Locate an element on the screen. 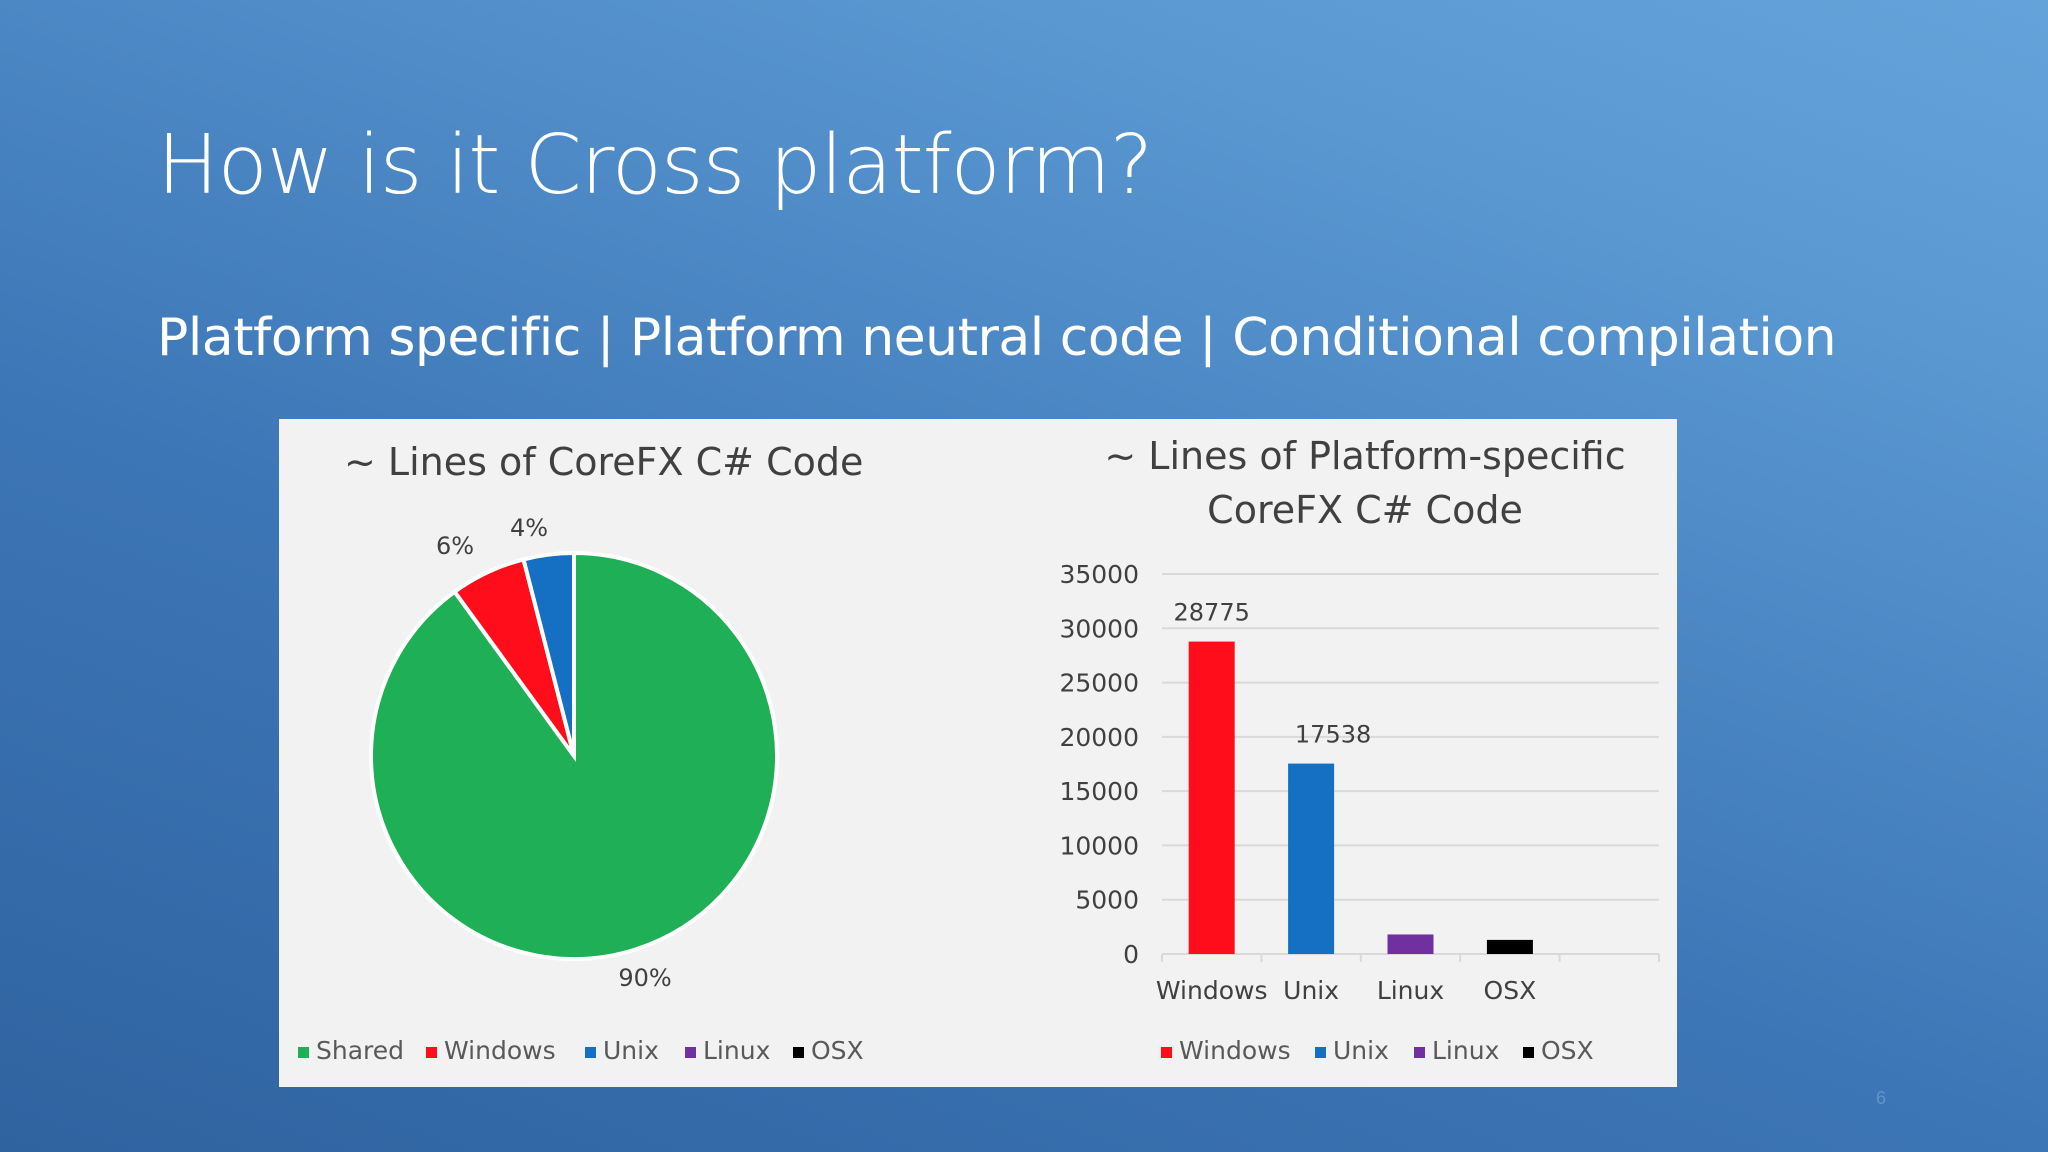 The image size is (2048, 1152). pie-legend-label-windows: Windows is located at coordinates (500, 1050).